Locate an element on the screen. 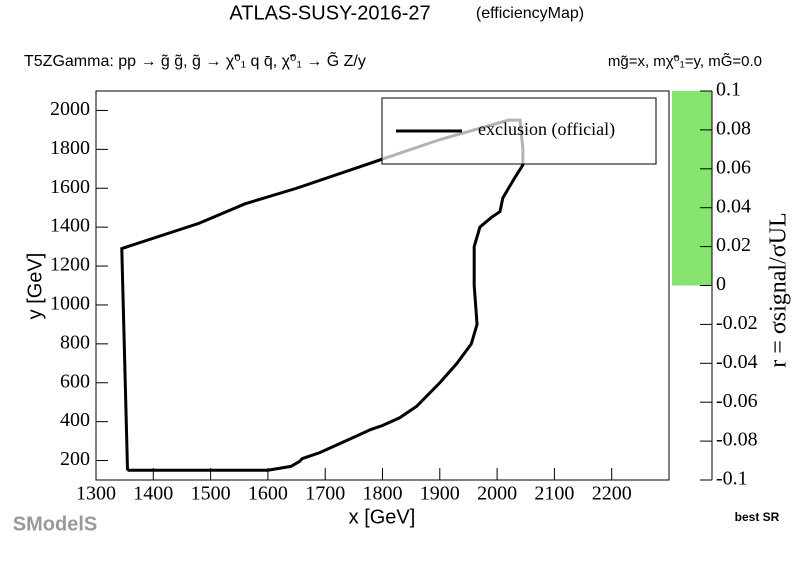 The width and height of the screenshot is (796, 577). x-tick-label: 1900 is located at coordinates (440, 494).